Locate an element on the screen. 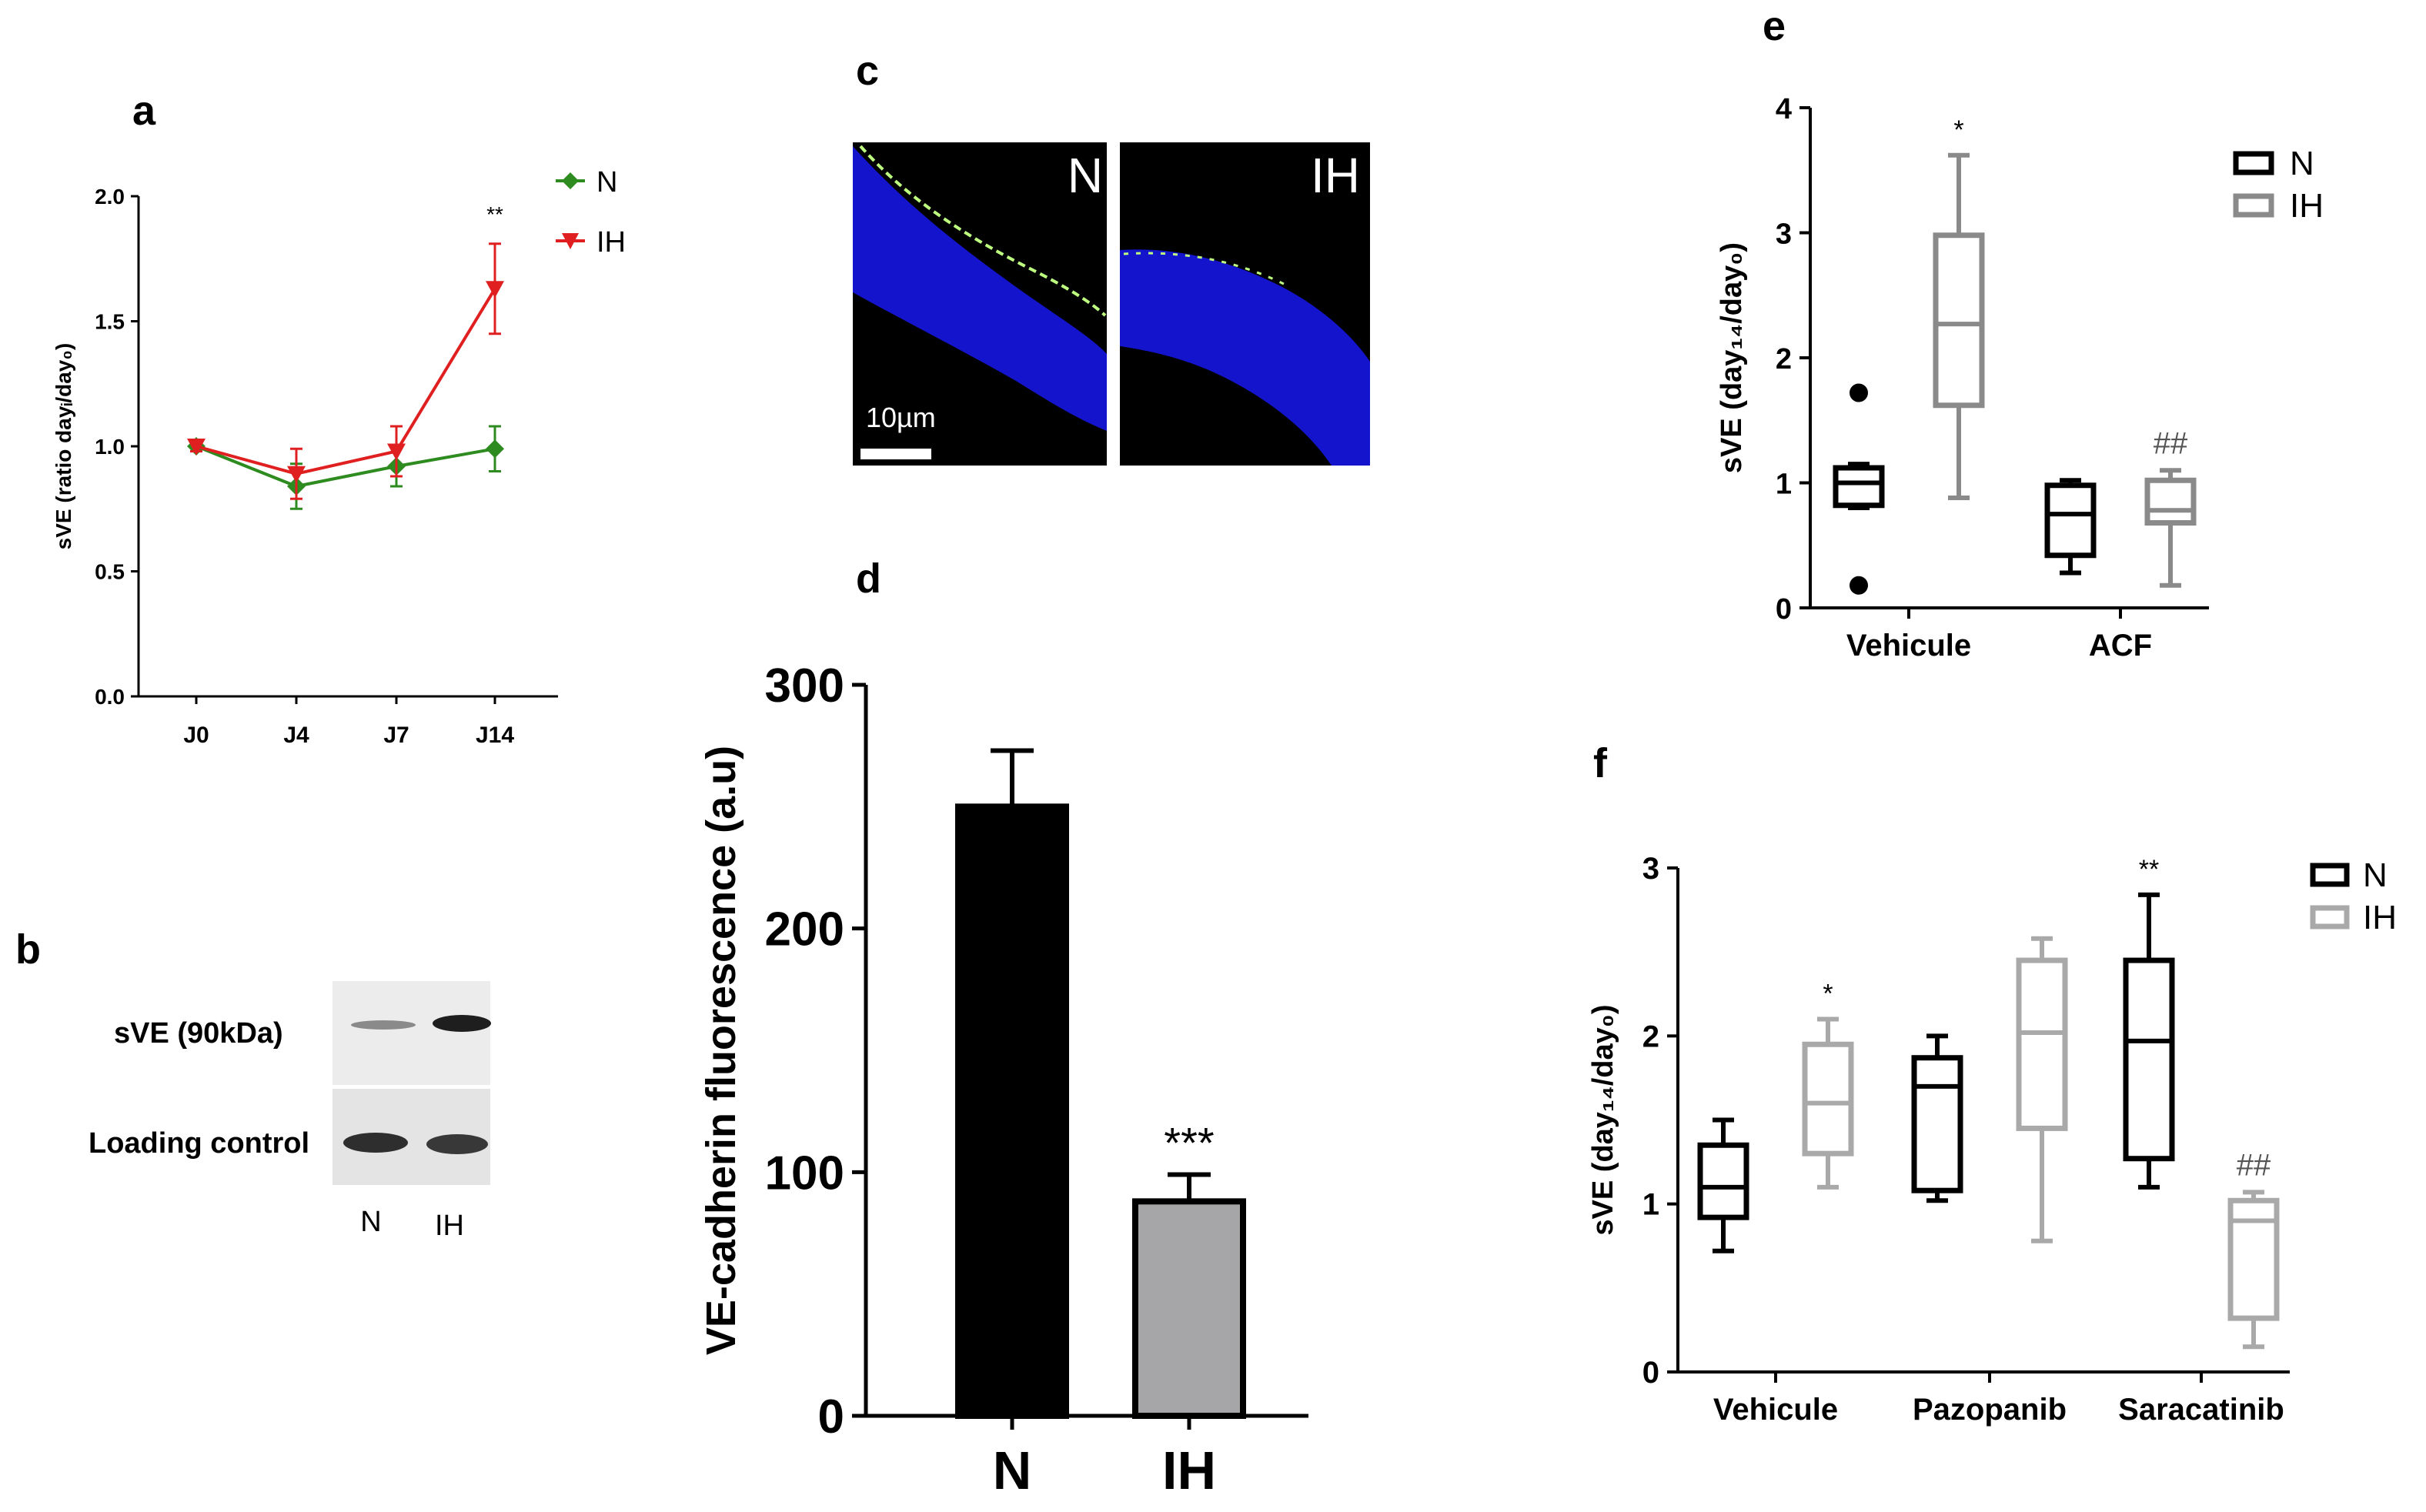 Image resolution: width=2426 pixels, height=1512 pixels. blot-band-sve-n is located at coordinates (384, 1025).